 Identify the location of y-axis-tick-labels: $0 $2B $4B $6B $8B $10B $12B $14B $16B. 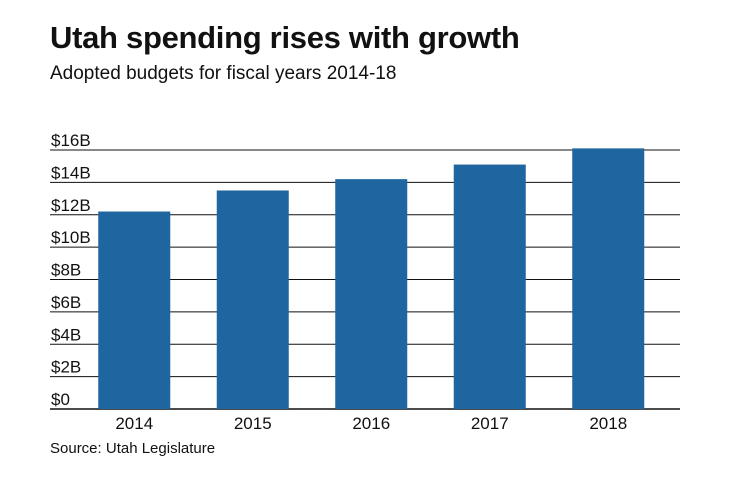
(71, 270).